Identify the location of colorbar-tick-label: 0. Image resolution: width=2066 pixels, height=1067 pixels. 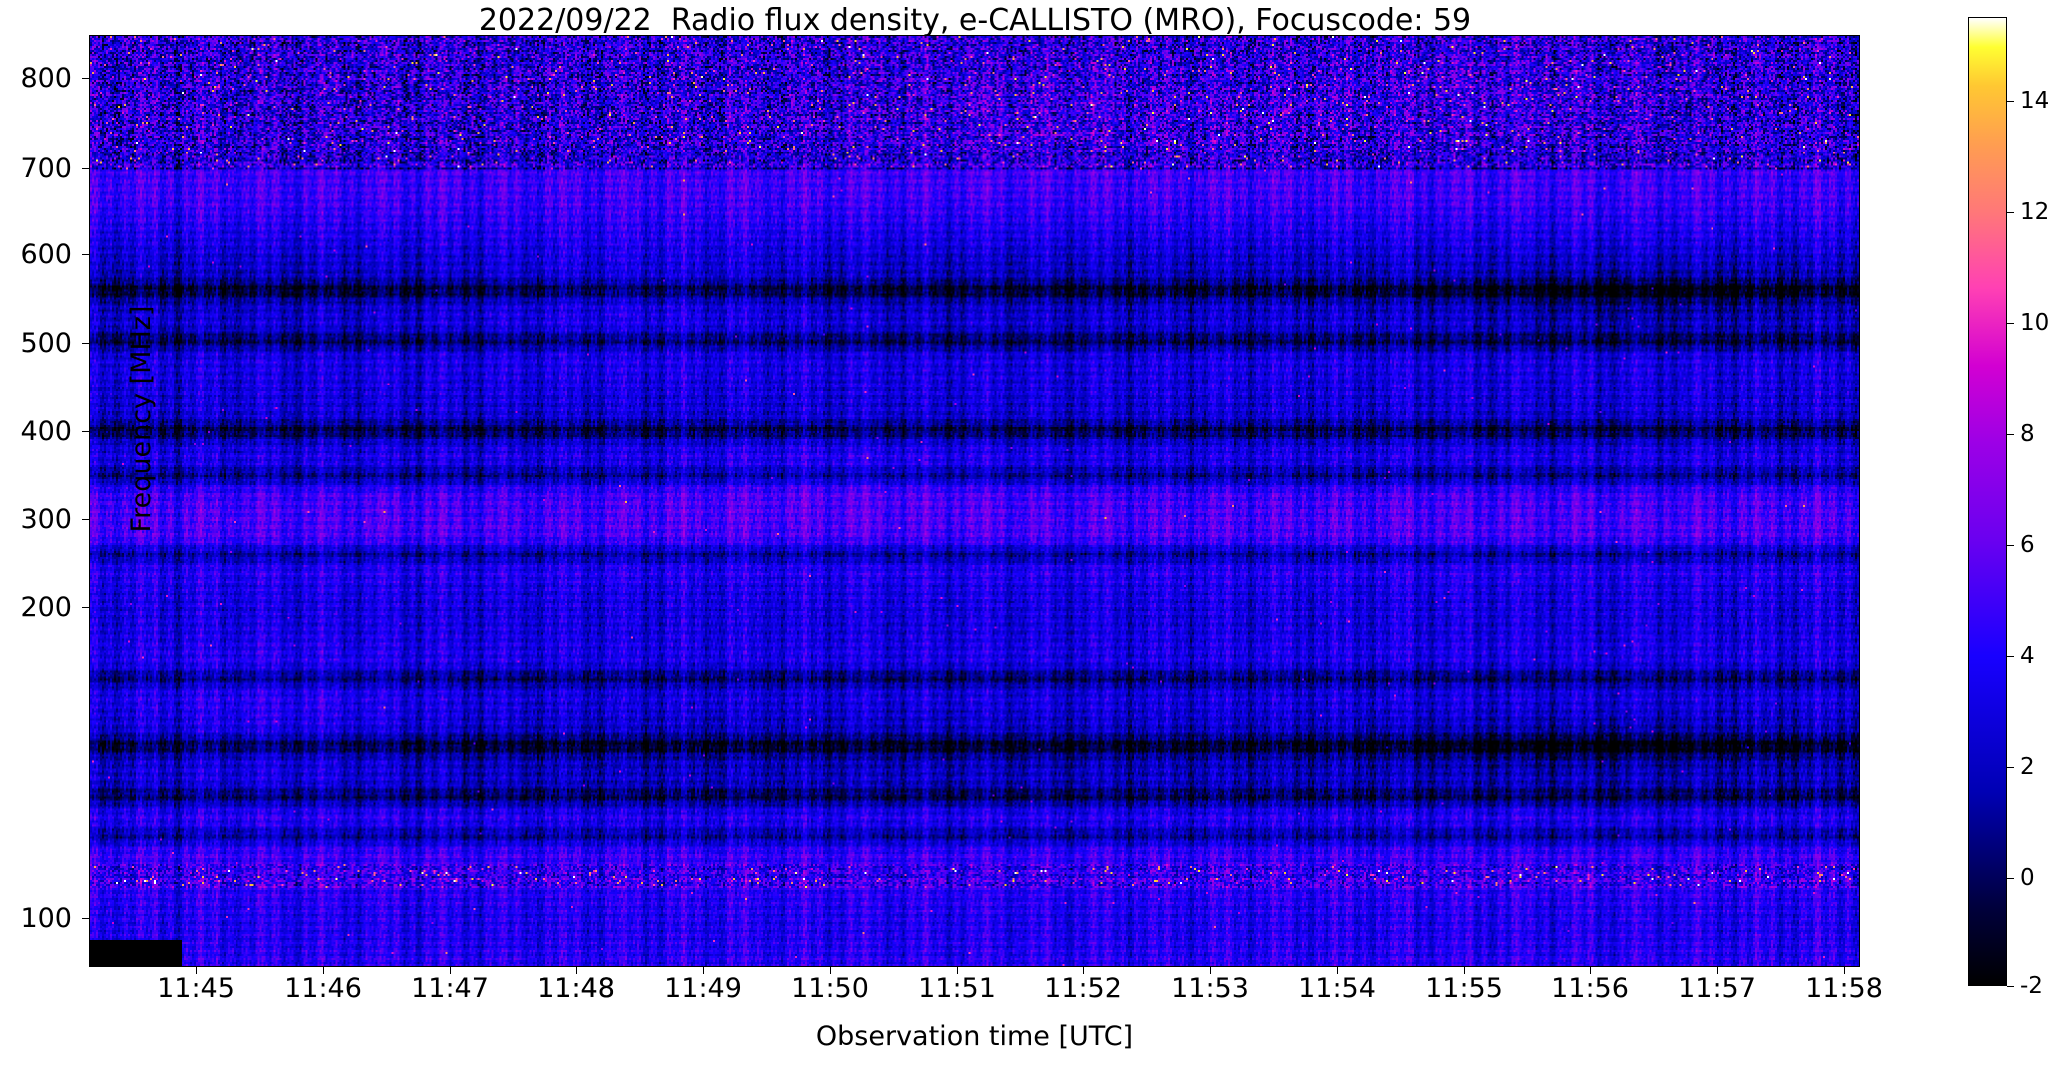
(2027, 878).